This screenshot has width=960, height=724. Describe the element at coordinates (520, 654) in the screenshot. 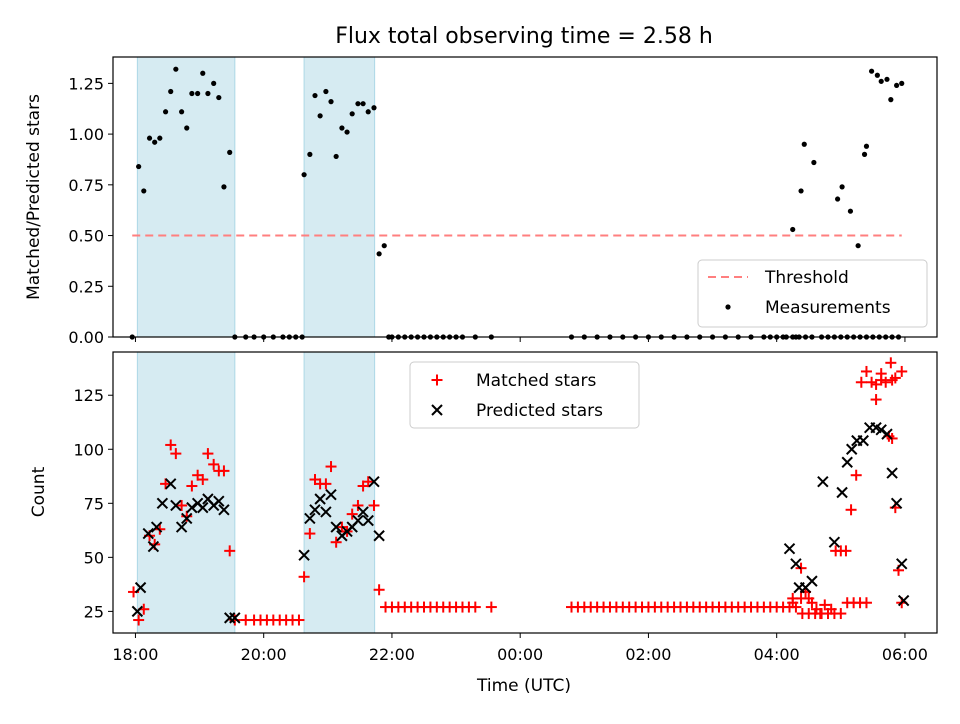

I see `x-tick-label: 00:00` at that location.